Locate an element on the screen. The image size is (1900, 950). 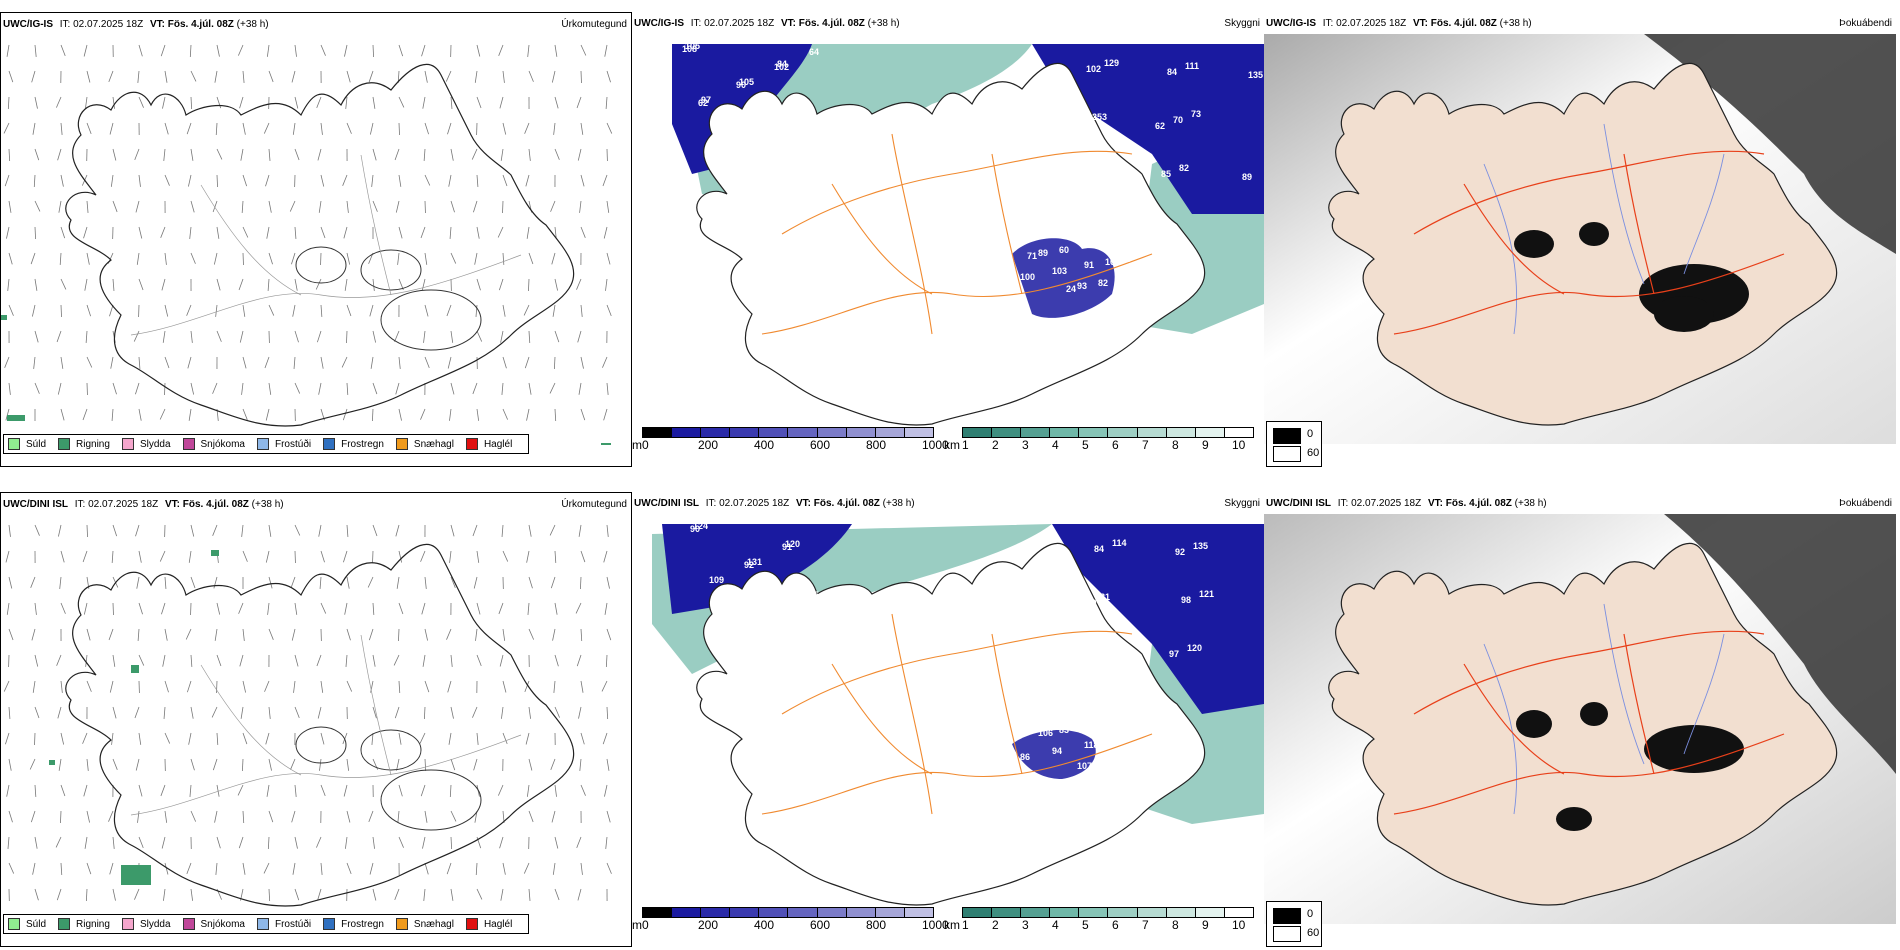
lead-time: (+38 h) is located at coordinates (1515, 23).